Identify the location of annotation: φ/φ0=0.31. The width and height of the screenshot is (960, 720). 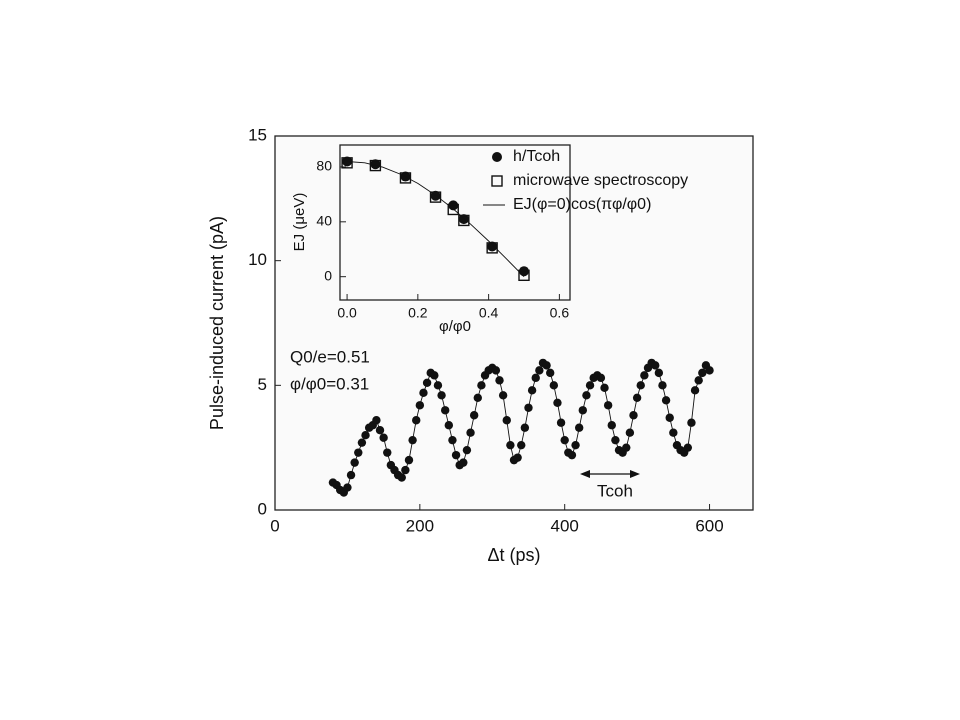
(329, 383).